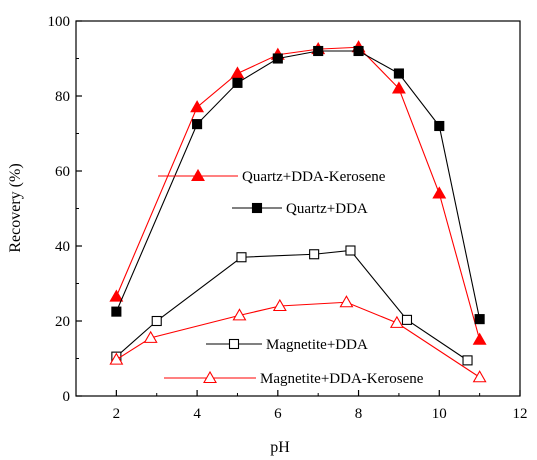 This screenshot has width=537, height=460. What do you see at coordinates (62, 97) in the screenshot?
I see `y-tick-label: 80` at bounding box center [62, 97].